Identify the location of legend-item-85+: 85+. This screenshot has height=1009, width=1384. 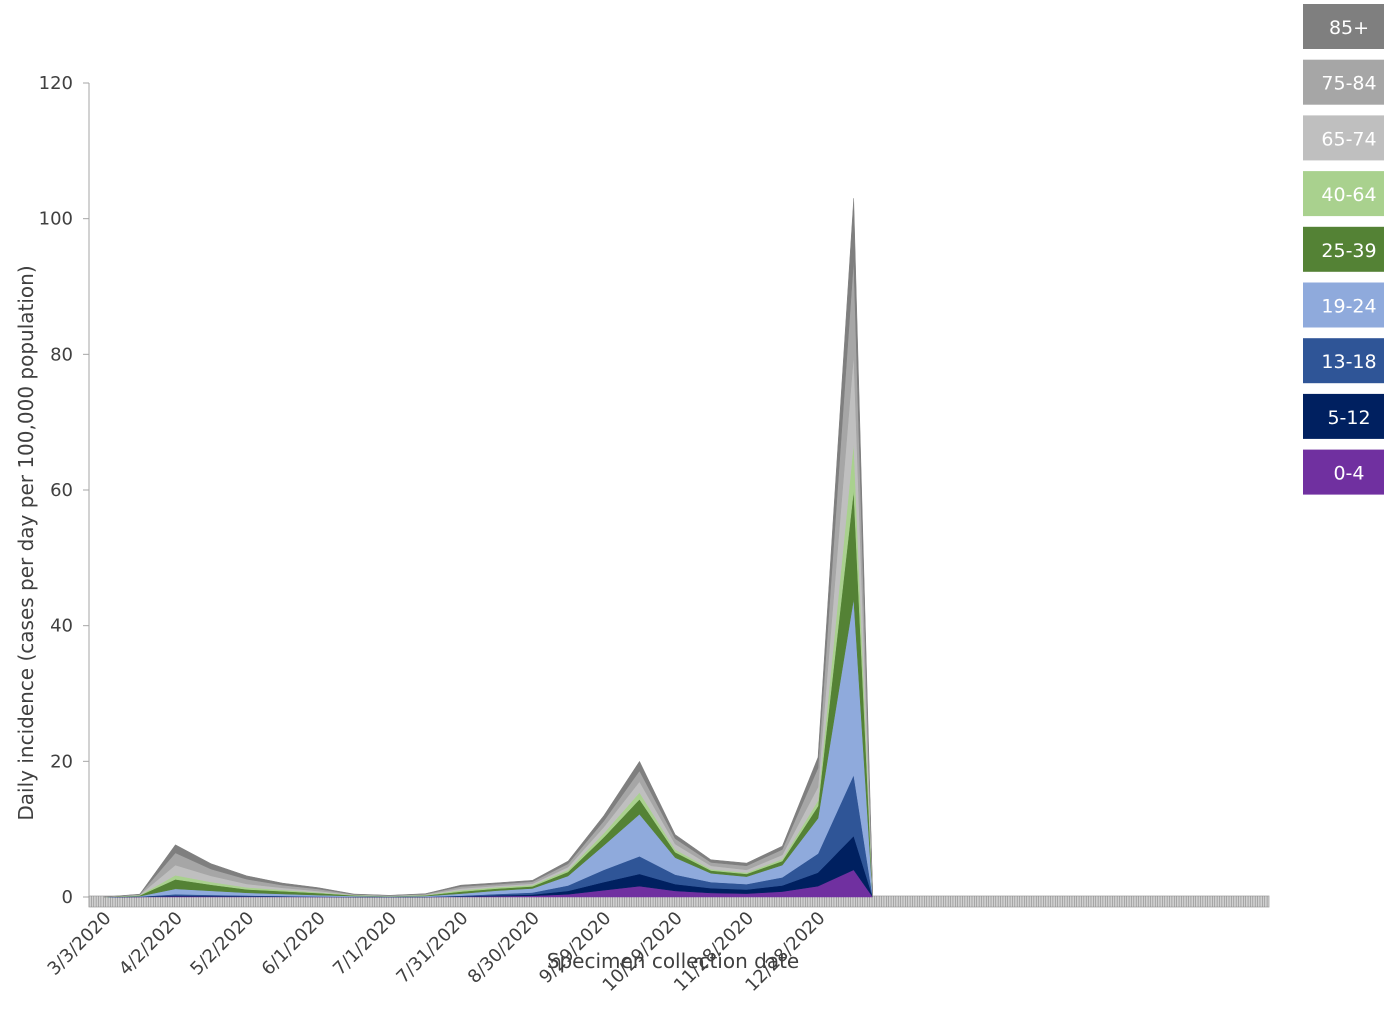
(1343, 26).